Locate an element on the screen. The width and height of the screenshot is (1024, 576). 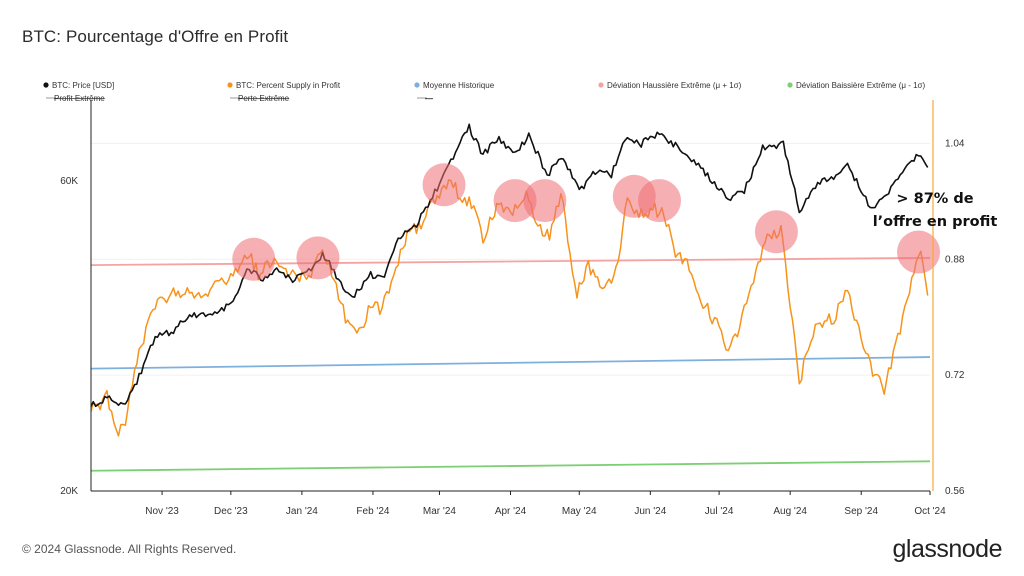
x-tick-label: Aug '24 is located at coordinates (790, 511).